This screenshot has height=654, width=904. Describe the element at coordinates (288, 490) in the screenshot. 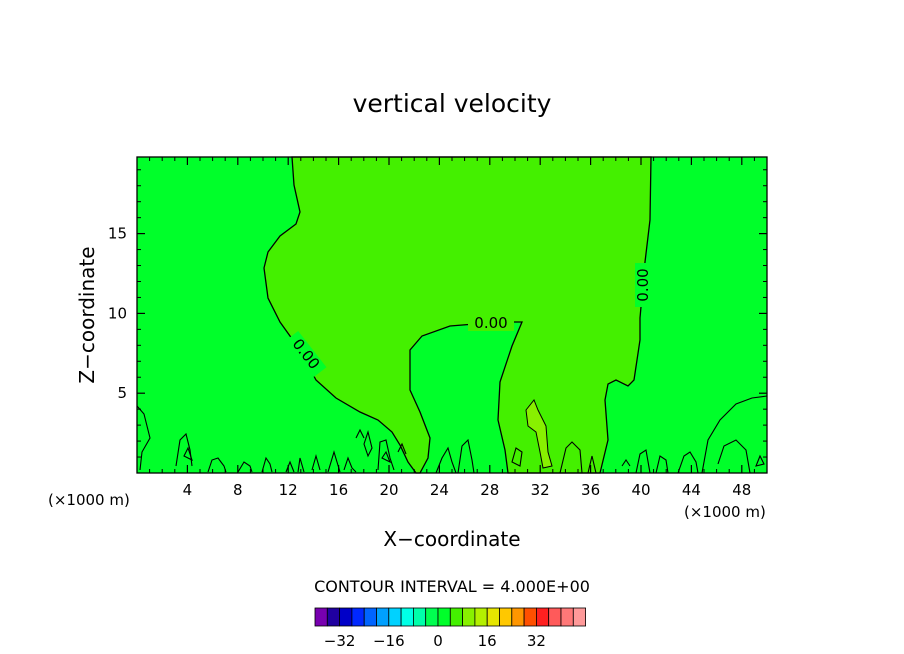

I see `x-tick-label: 12` at that location.